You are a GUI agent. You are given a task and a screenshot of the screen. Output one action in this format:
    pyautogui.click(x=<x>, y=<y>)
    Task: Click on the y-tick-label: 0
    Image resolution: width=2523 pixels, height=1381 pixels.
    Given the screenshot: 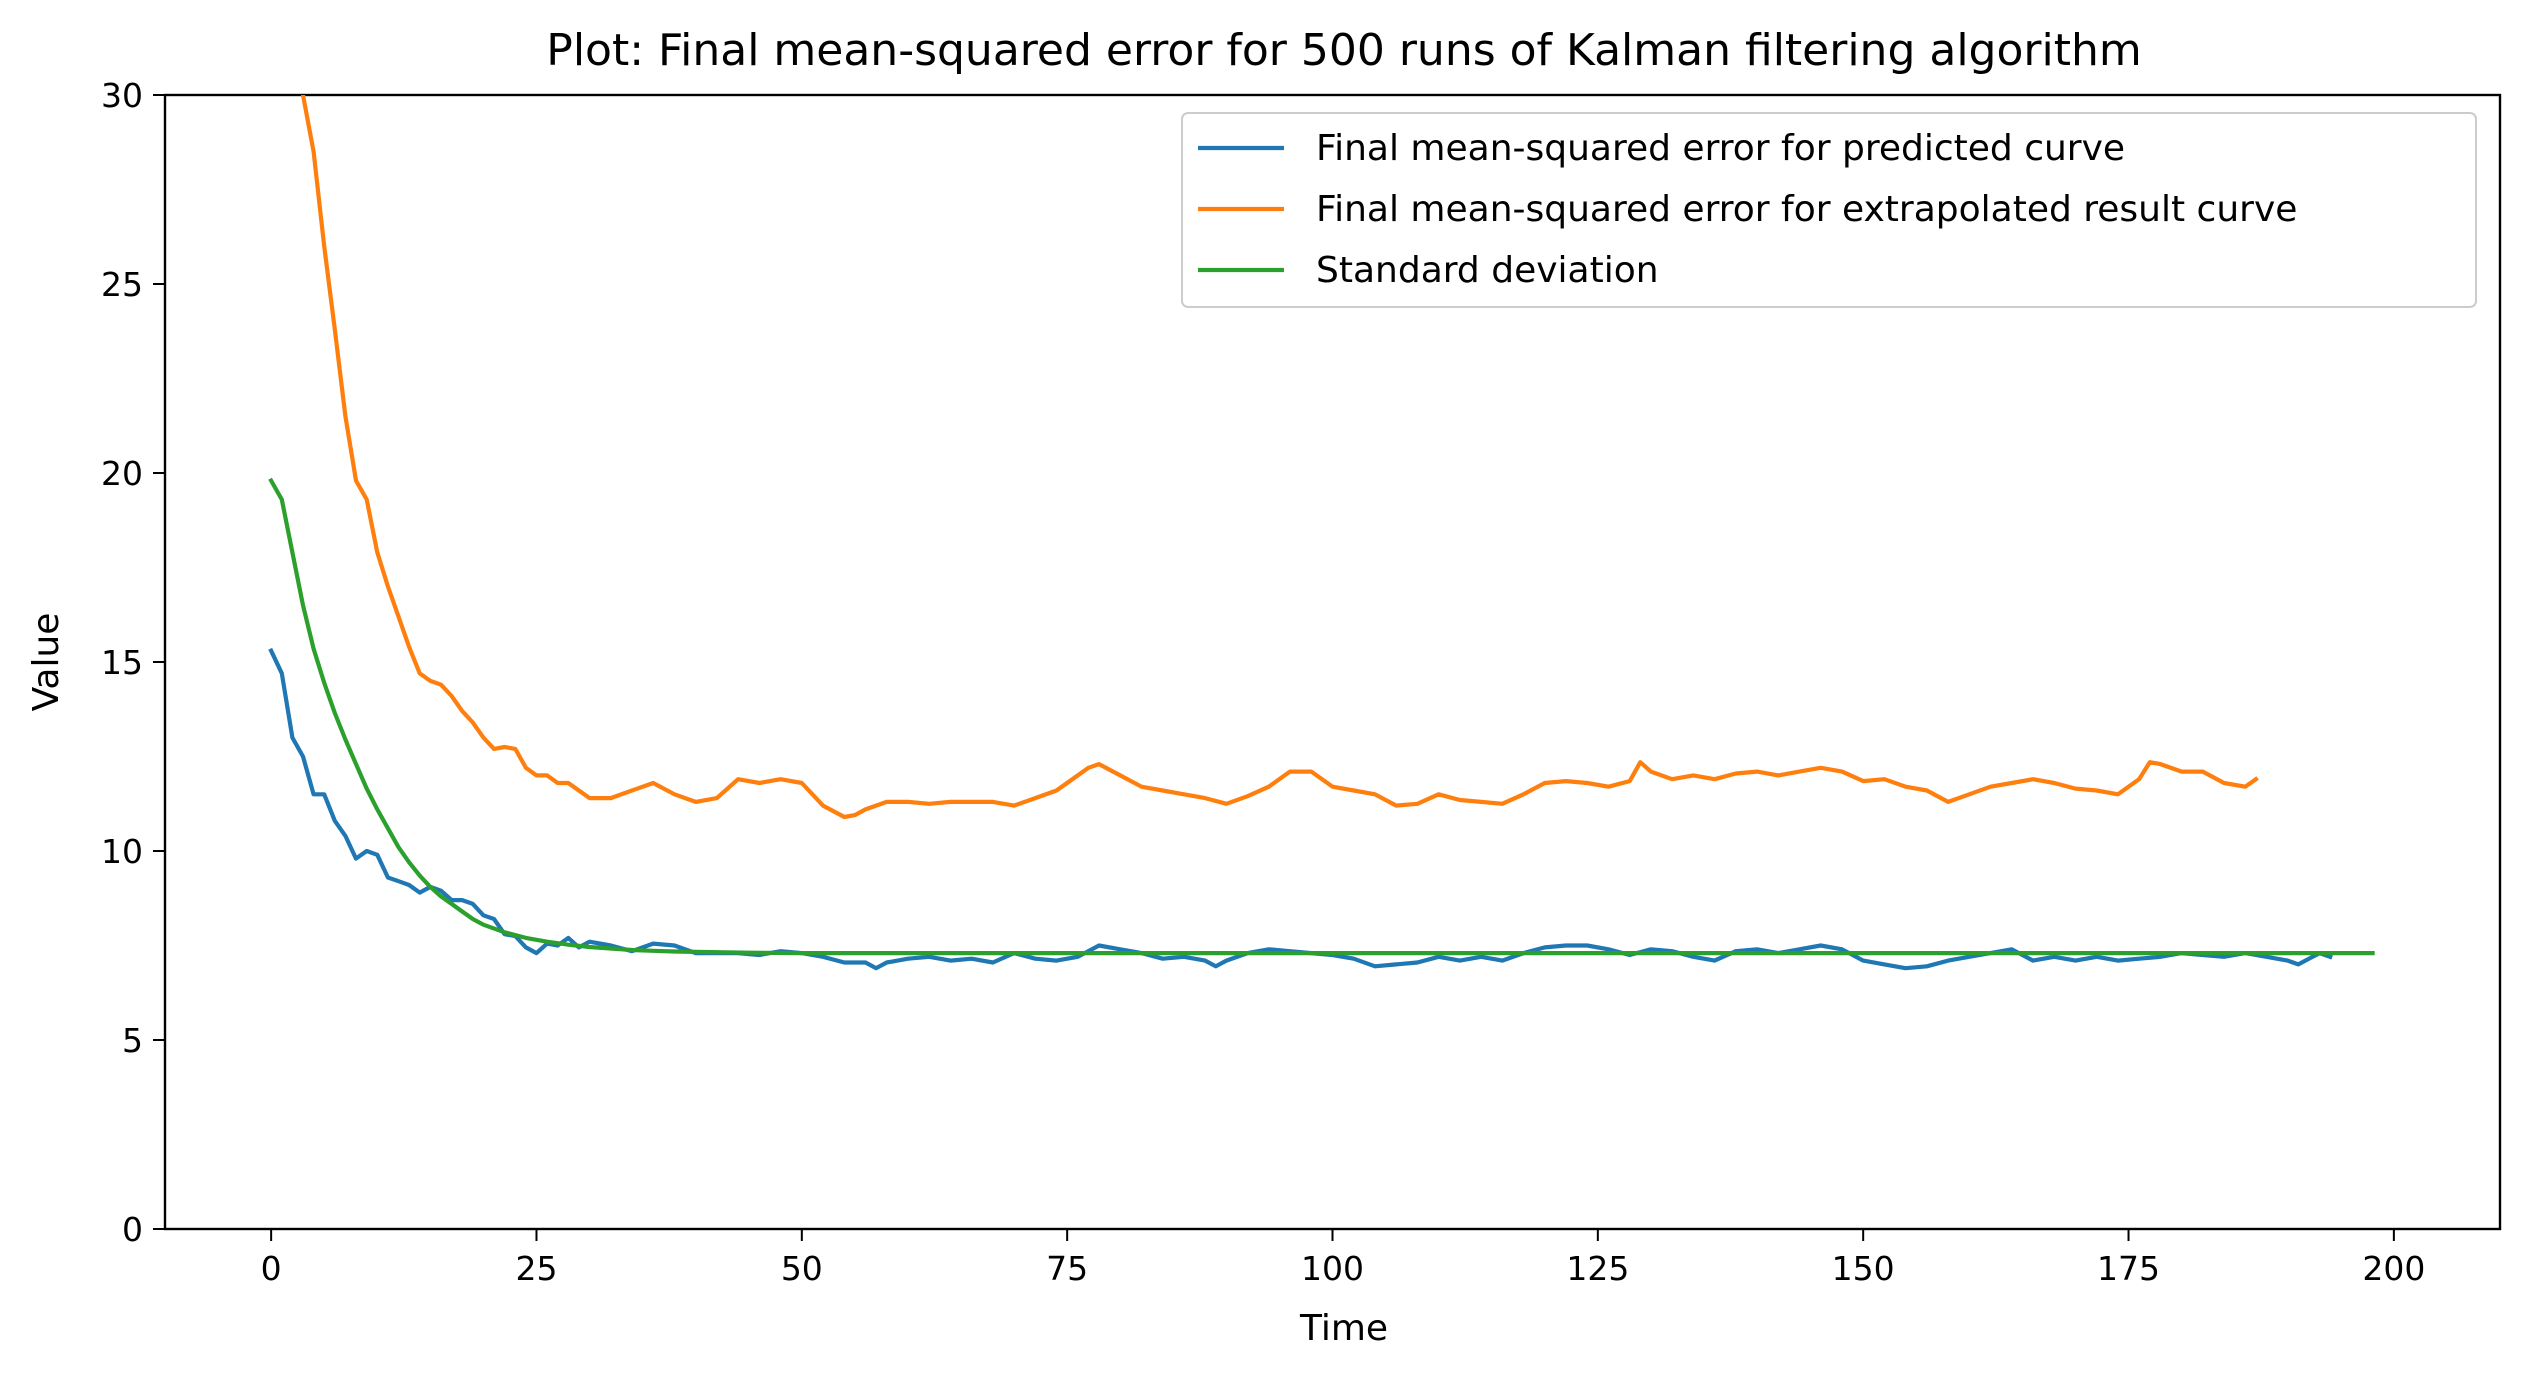 What is the action you would take?
    pyautogui.click(x=132, y=1229)
    